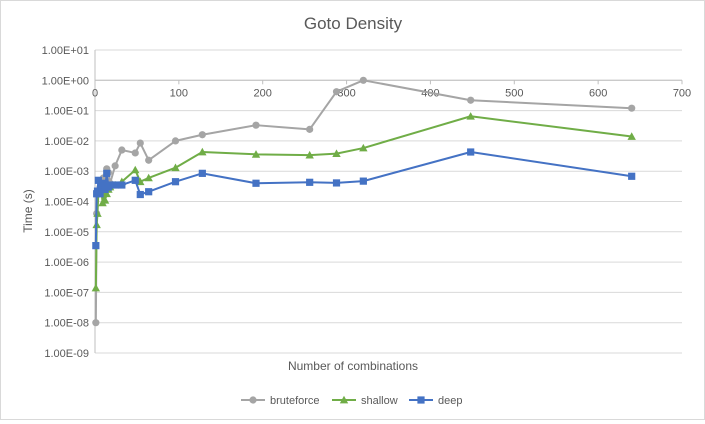  I want to click on legend-label: deep, so click(450, 401).